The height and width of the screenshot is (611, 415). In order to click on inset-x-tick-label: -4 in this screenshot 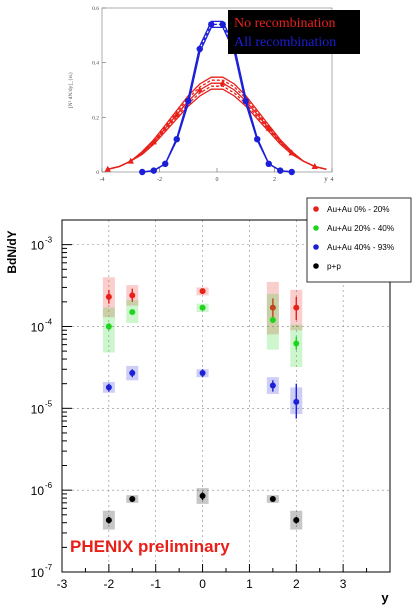, I will do `click(102, 180)`.